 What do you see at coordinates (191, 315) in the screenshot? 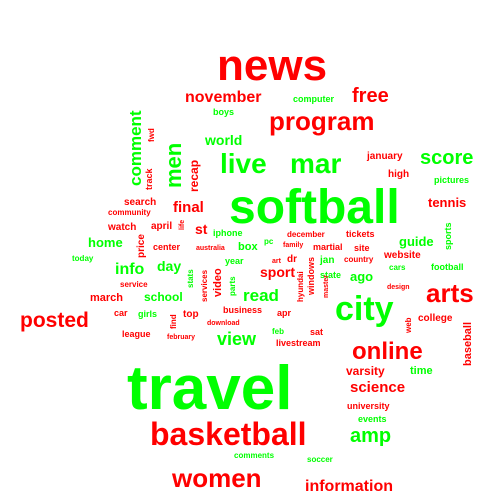
I see `word-top: top` at bounding box center [191, 315].